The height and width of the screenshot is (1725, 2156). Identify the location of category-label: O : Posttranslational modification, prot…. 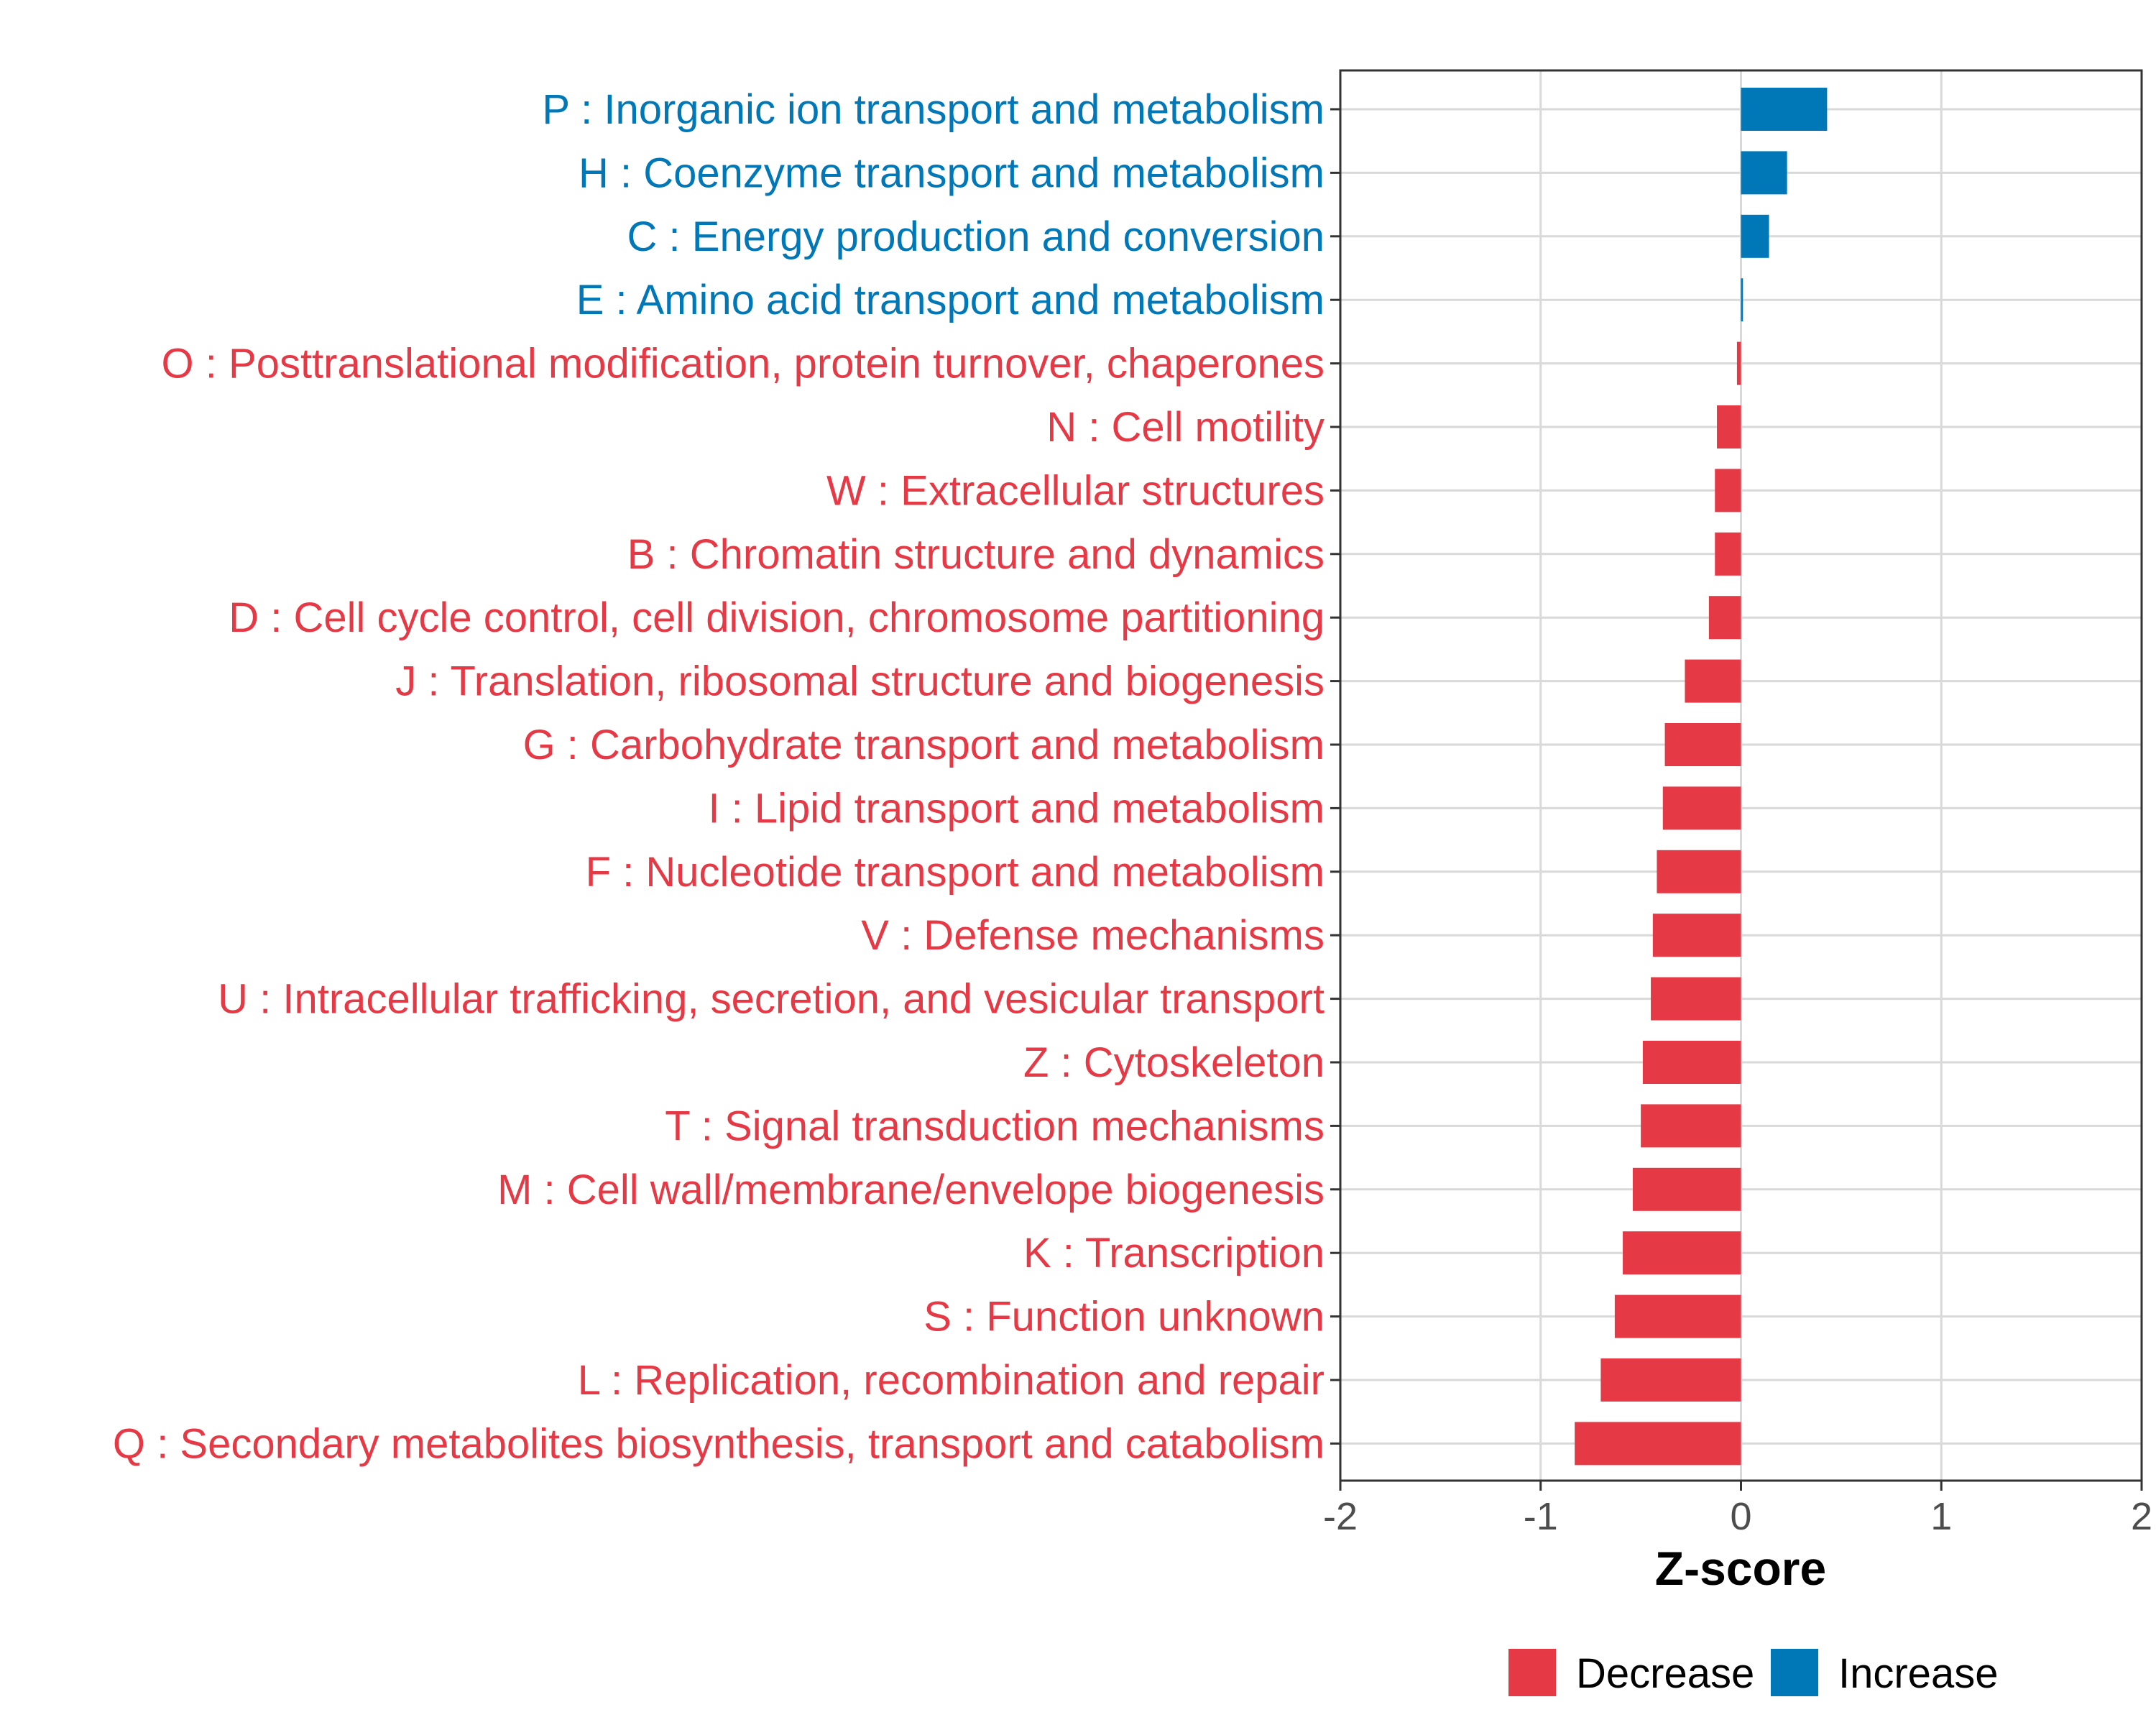
(744, 364).